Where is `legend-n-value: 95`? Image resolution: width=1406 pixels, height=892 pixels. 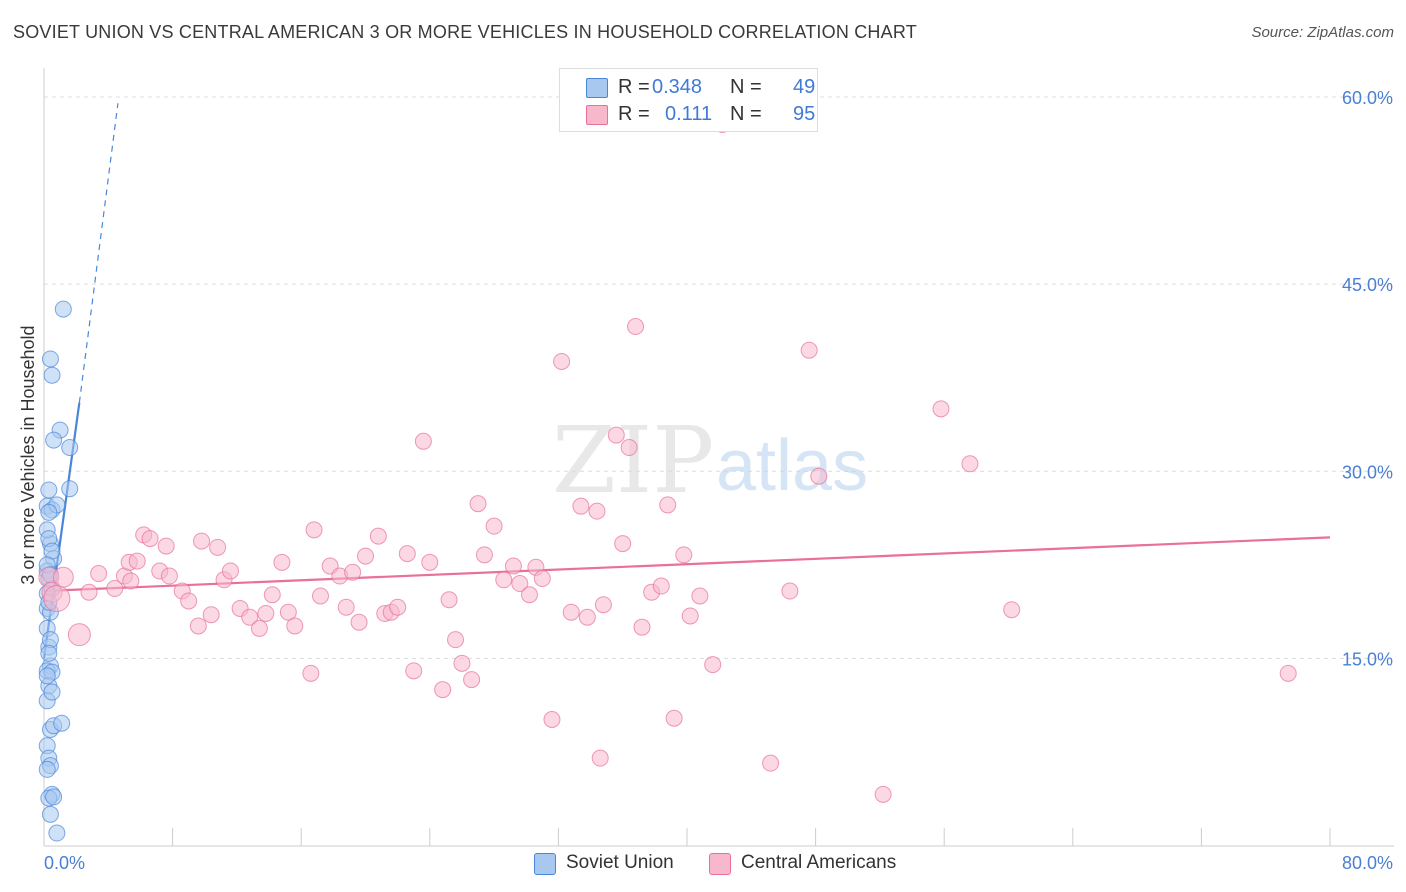
legend-n-value: 95 is located at coordinates (804, 114).